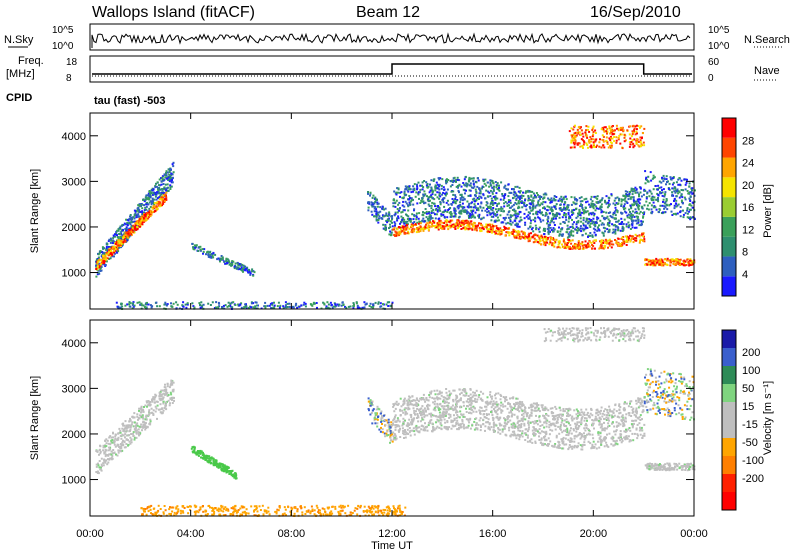 The width and height of the screenshot is (800, 554). Describe the element at coordinates (74, 228) in the screenshot. I see `y-tick-label: 2000` at that location.